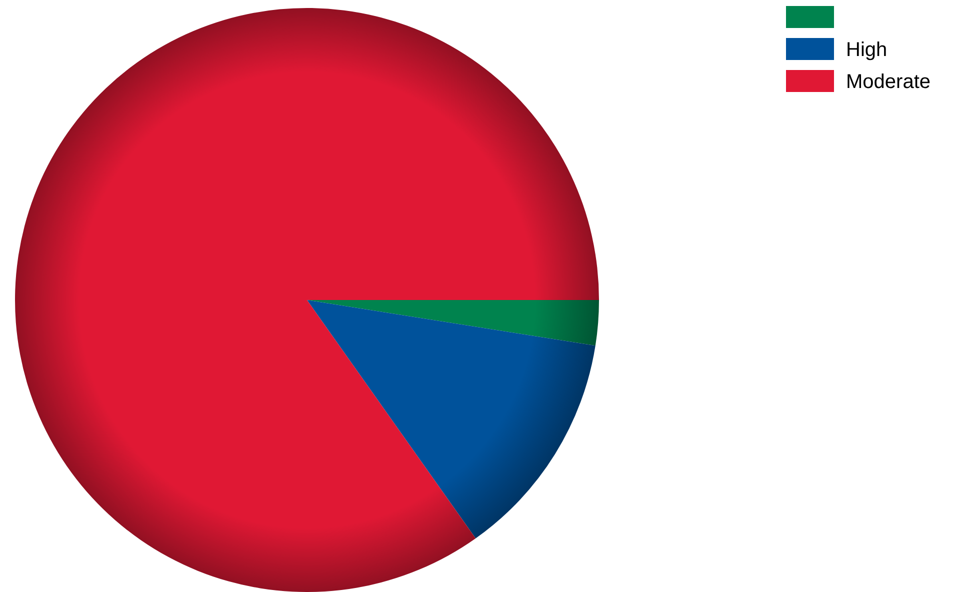 This screenshot has height=592, width=957. What do you see at coordinates (451, 419) in the screenshot?
I see `pie-slice` at bounding box center [451, 419].